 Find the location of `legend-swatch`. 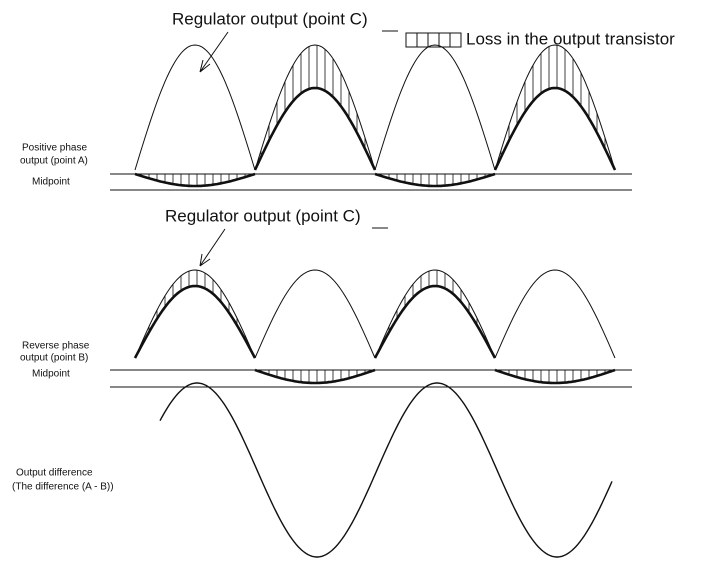

legend-swatch is located at coordinates (433, 40).